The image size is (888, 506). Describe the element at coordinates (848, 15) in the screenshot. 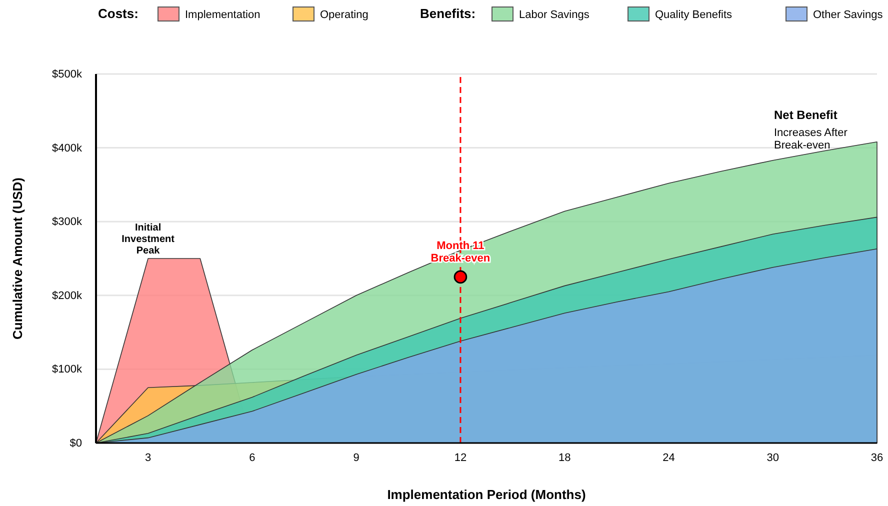

I see `legend-label: Other Savings` at that location.